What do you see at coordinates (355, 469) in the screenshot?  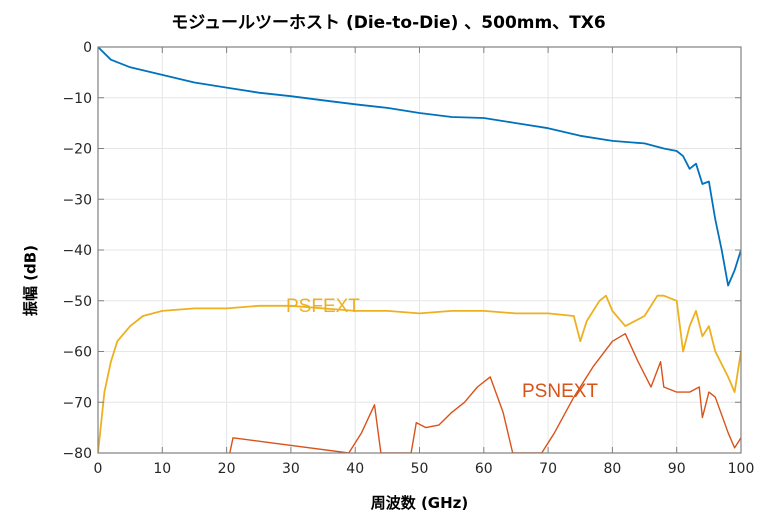 I see `x-tick-label: 40` at bounding box center [355, 469].